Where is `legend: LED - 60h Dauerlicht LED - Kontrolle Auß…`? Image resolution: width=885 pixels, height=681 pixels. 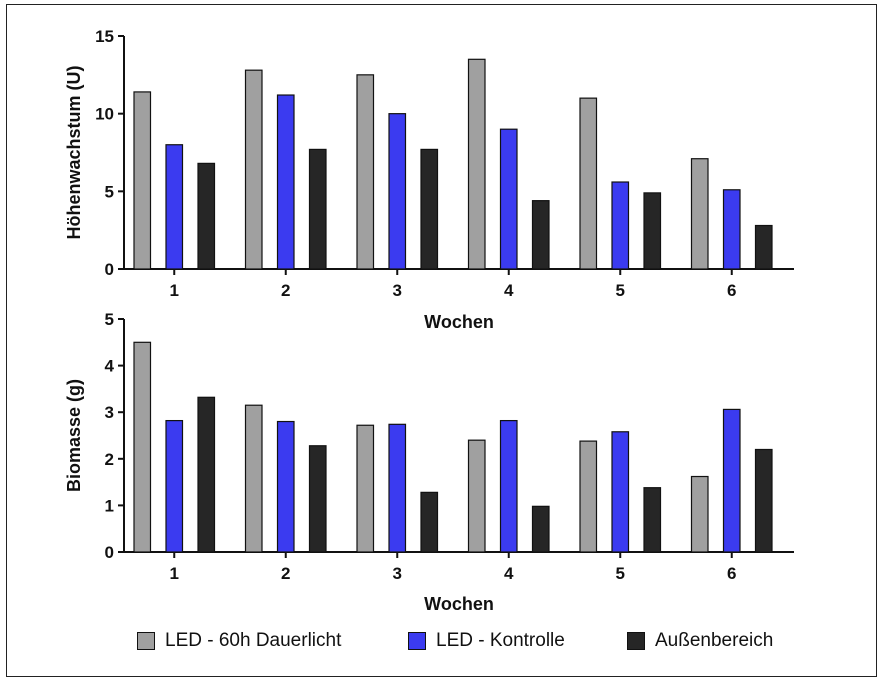 legend: LED - 60h Dauerlicht LED - Kontrolle Auß… is located at coordinates (442, 645).